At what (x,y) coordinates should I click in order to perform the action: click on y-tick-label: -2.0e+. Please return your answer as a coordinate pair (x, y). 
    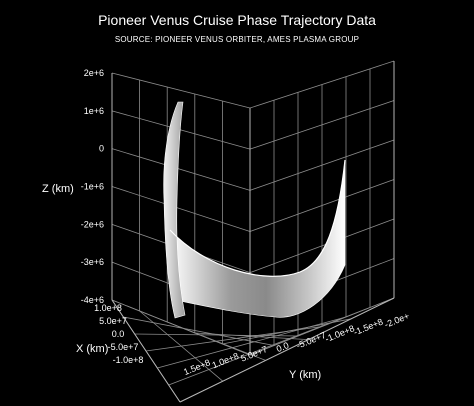
    Looking at the image, I should click on (397, 320).